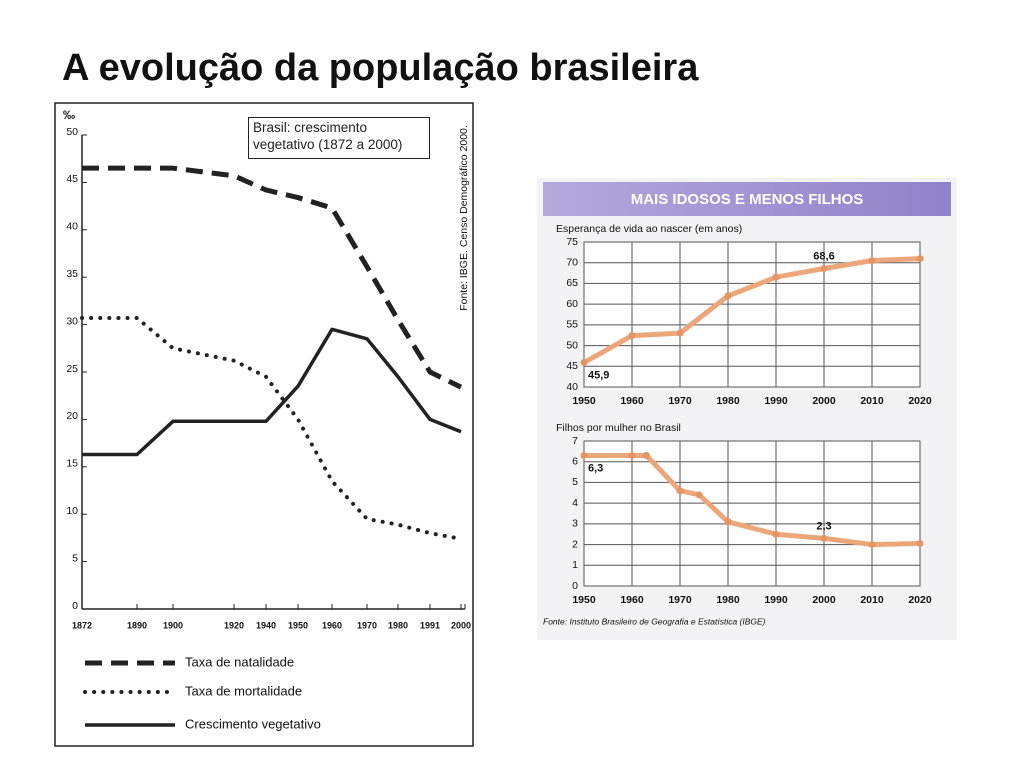 The image size is (1024, 768). I want to click on y-tick-label: 4, so click(575, 503).